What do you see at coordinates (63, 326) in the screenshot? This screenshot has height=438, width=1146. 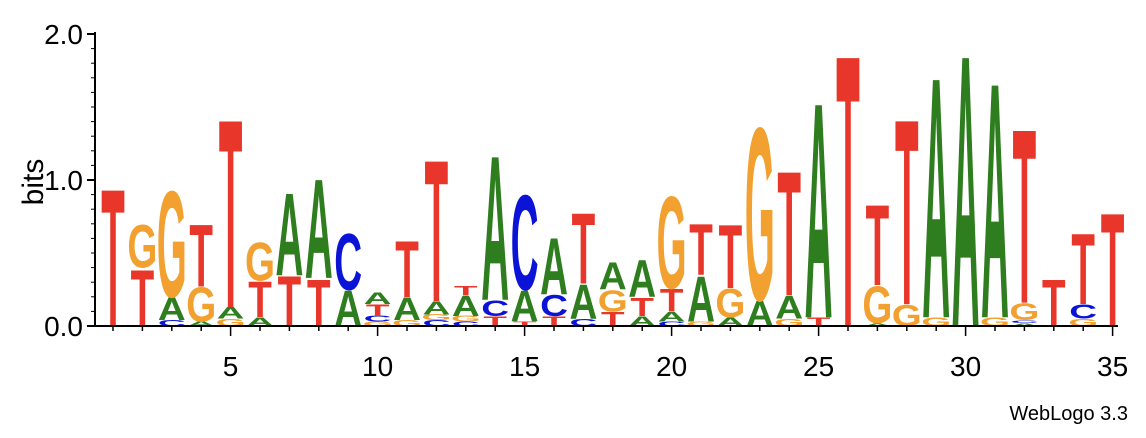 I see `y-tick-label: 0.0` at bounding box center [63, 326].